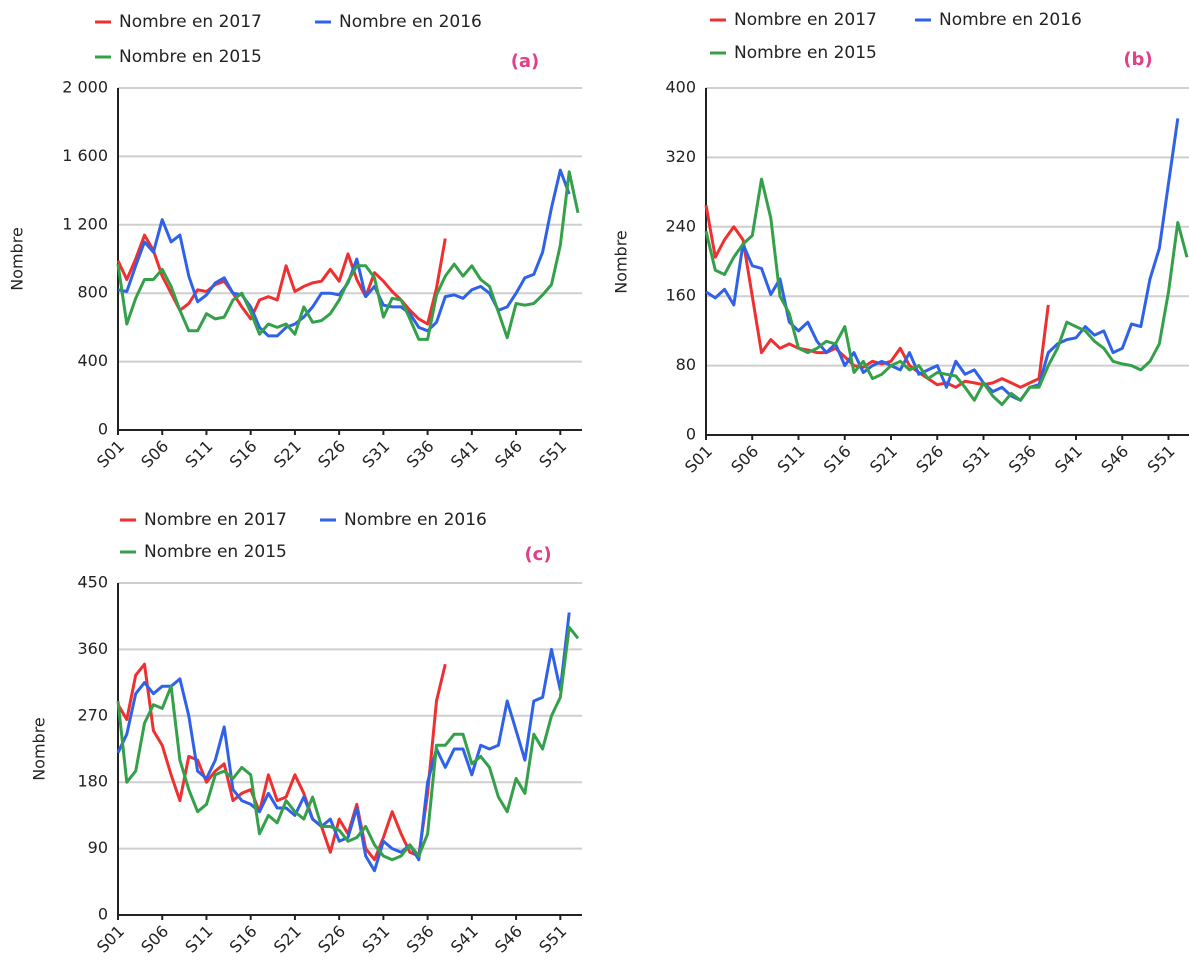 This screenshot has height=961, width=1189. What do you see at coordinates (537, 554) in the screenshot?
I see `panel-label: (c)` at bounding box center [537, 554].